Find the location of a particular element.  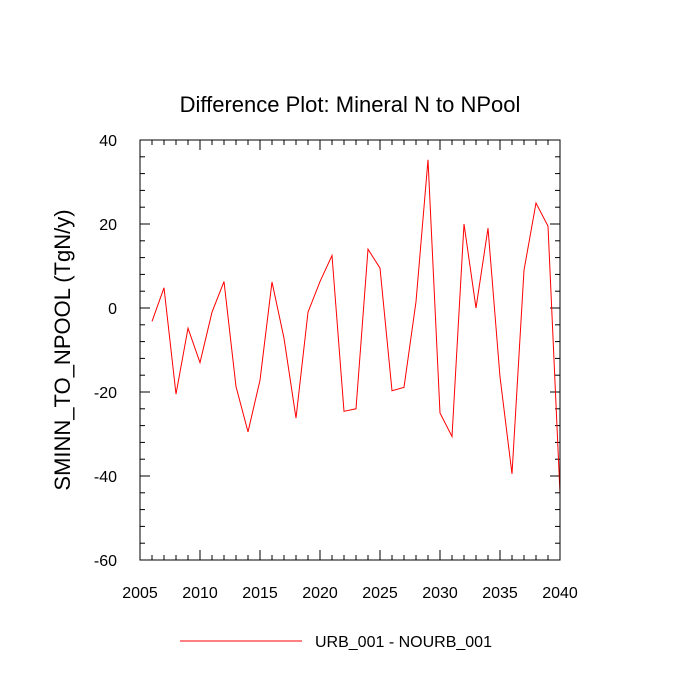

x-tick-label: 2030 is located at coordinates (440, 593).